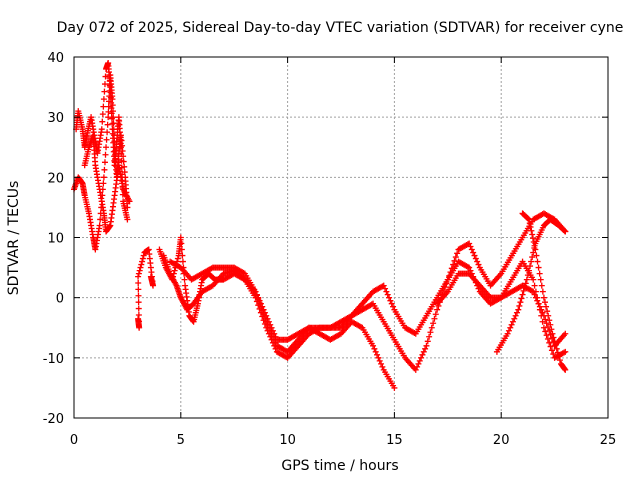 Image resolution: width=640 pixels, height=480 pixels. What do you see at coordinates (55, 58) in the screenshot?
I see `y-tick-label: 40` at bounding box center [55, 58].